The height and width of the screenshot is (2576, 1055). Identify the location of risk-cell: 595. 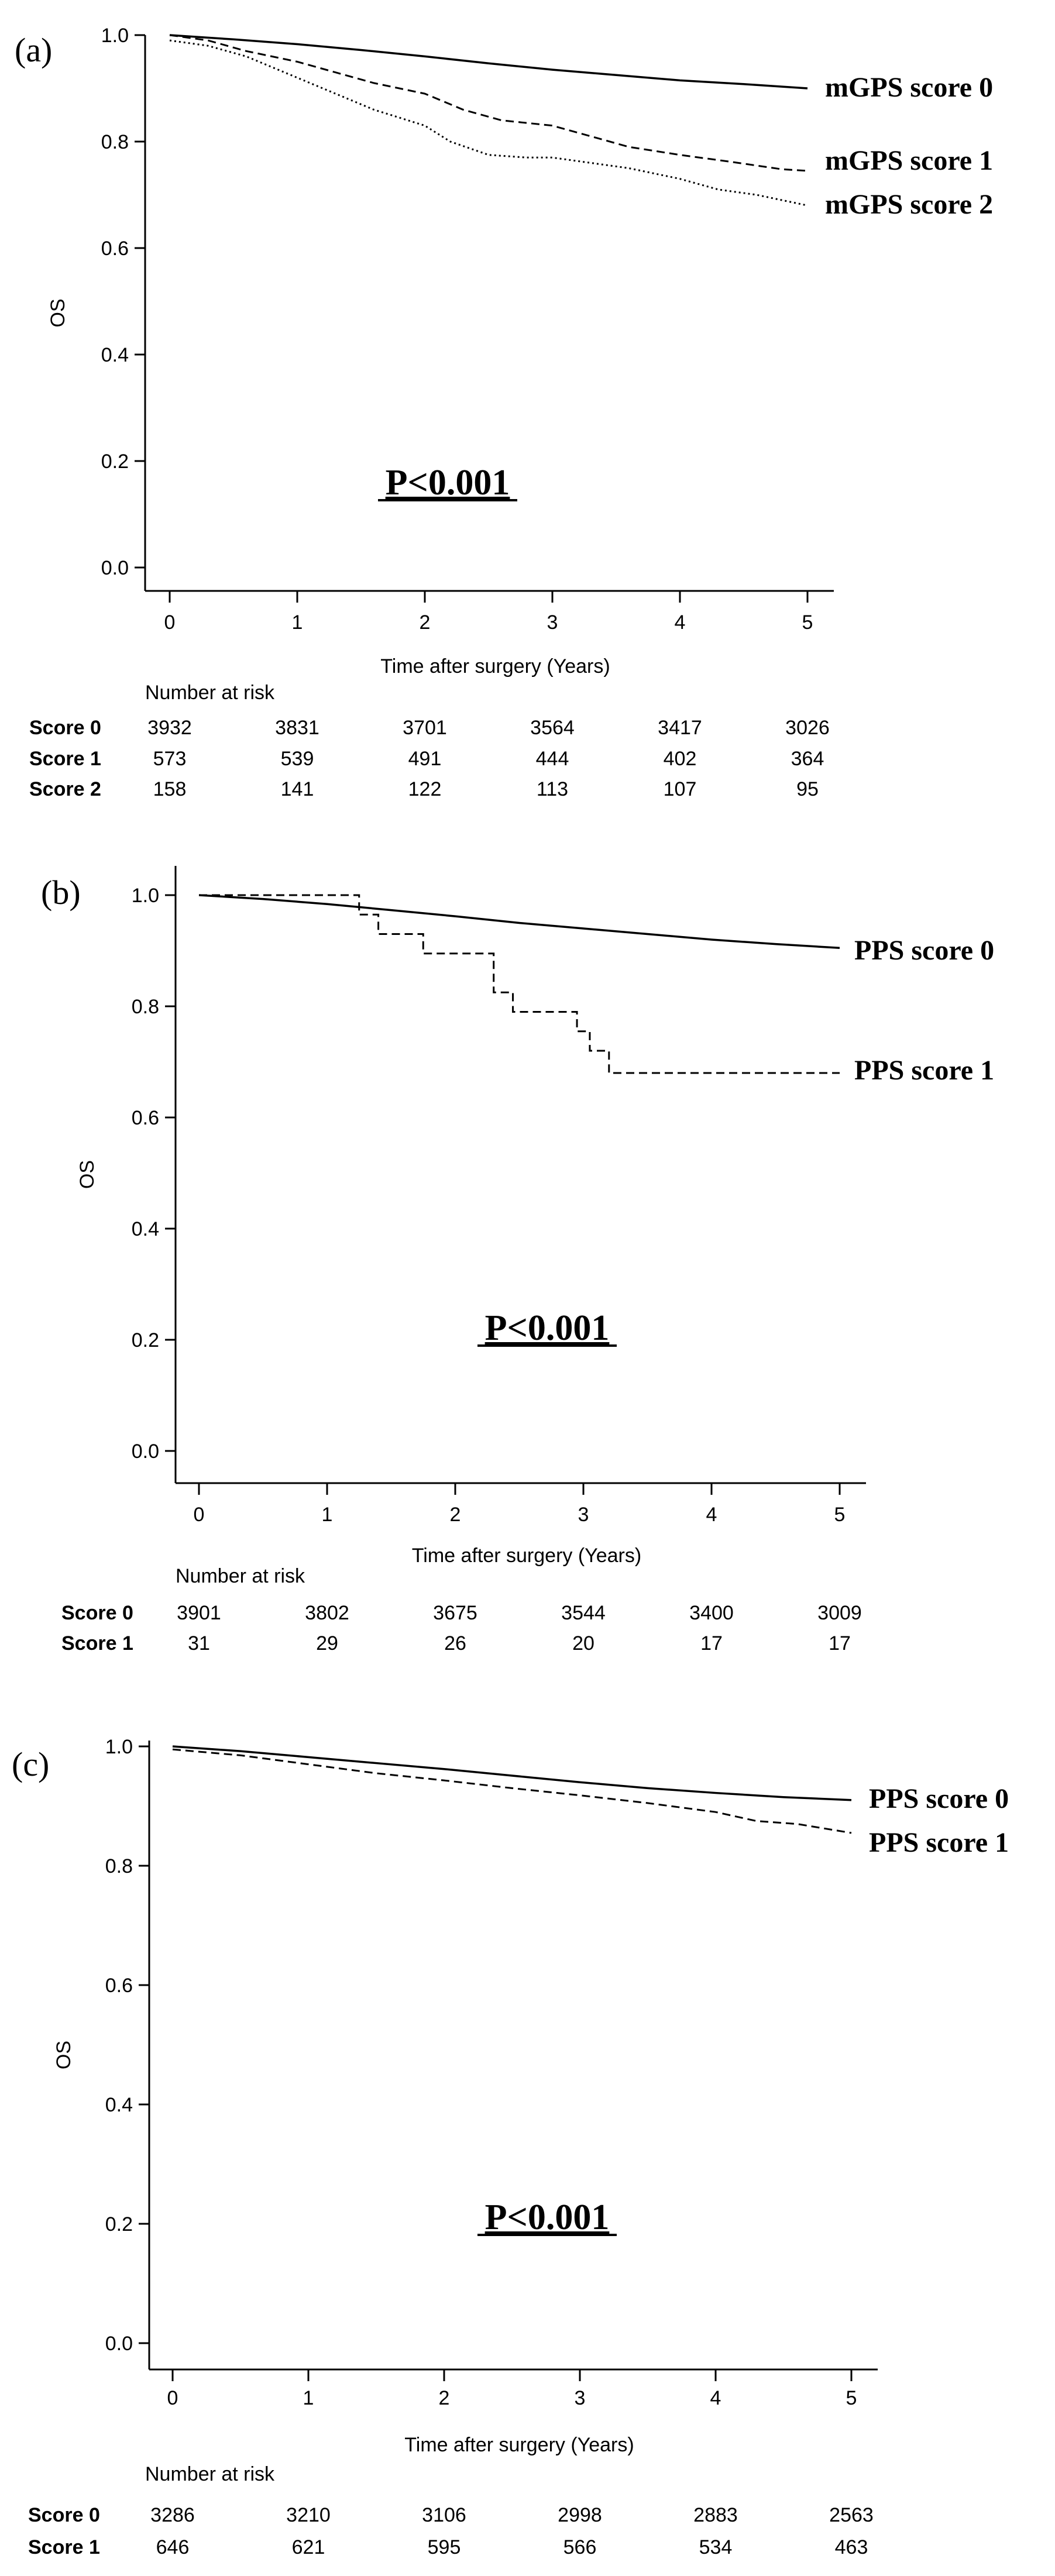
(444, 2547).